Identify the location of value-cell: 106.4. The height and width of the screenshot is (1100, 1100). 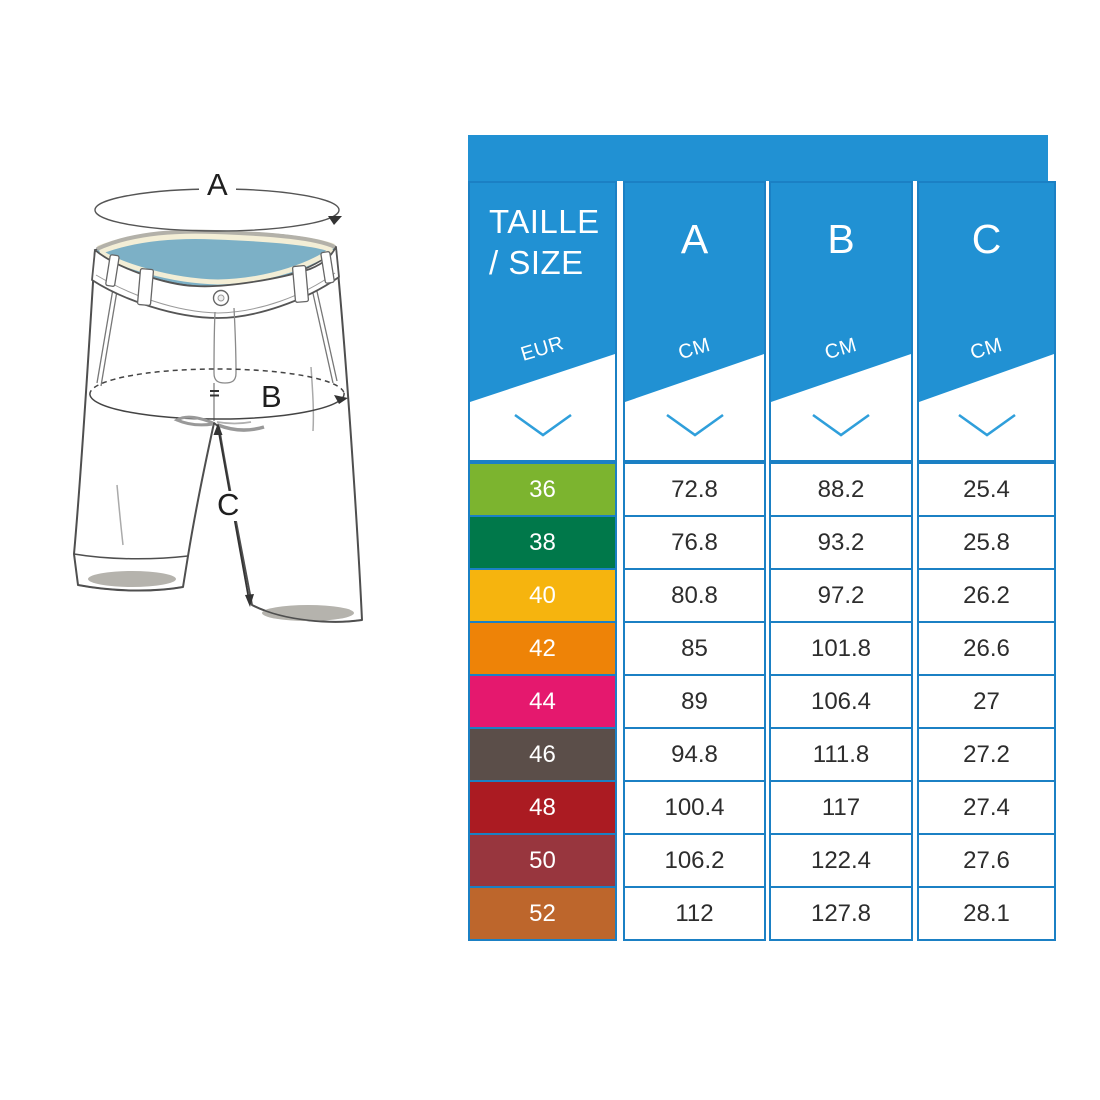
(841, 701).